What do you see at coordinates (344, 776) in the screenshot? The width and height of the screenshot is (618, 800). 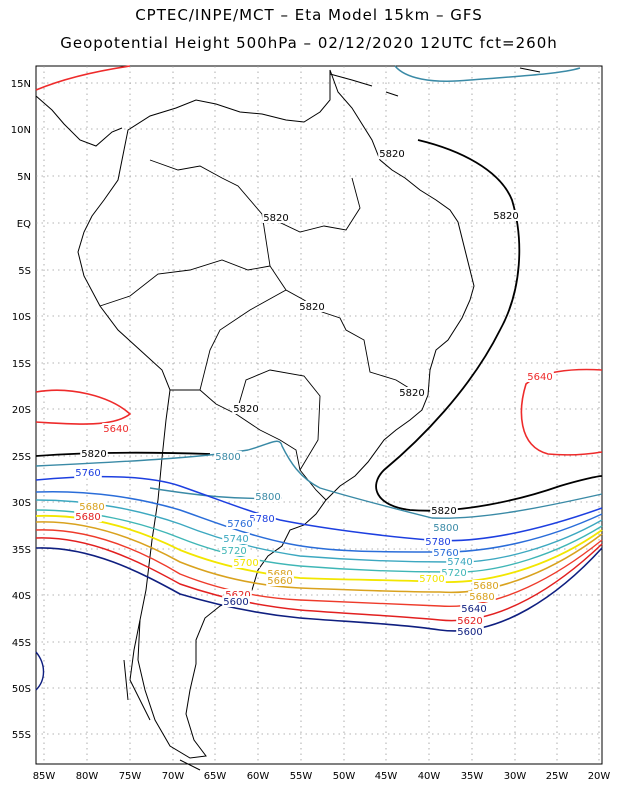 I see `lon-tick-label: 50W` at bounding box center [344, 776].